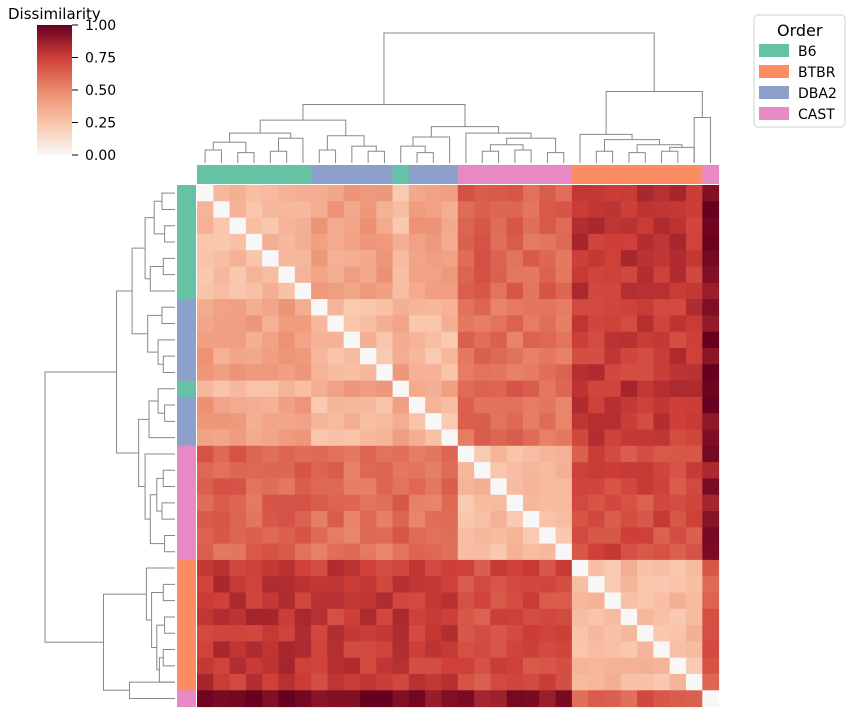 This screenshot has height=721, width=850. I want to click on colorbar-title: Dissimilarity, so click(54, 14).